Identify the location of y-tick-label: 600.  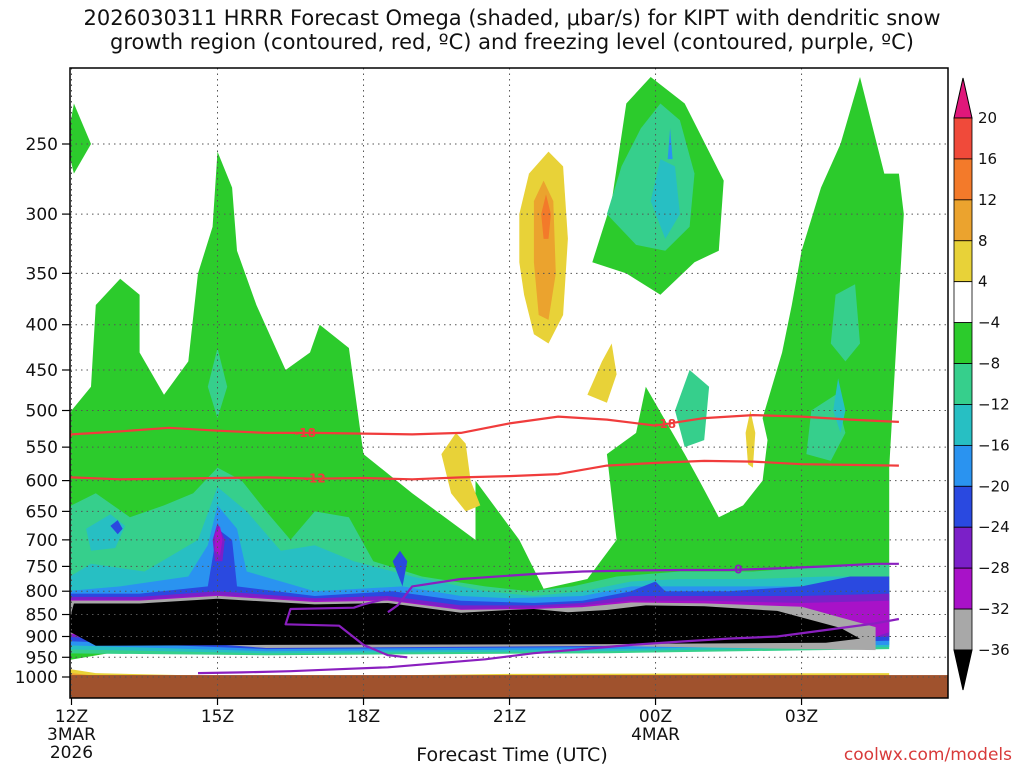
(42, 482).